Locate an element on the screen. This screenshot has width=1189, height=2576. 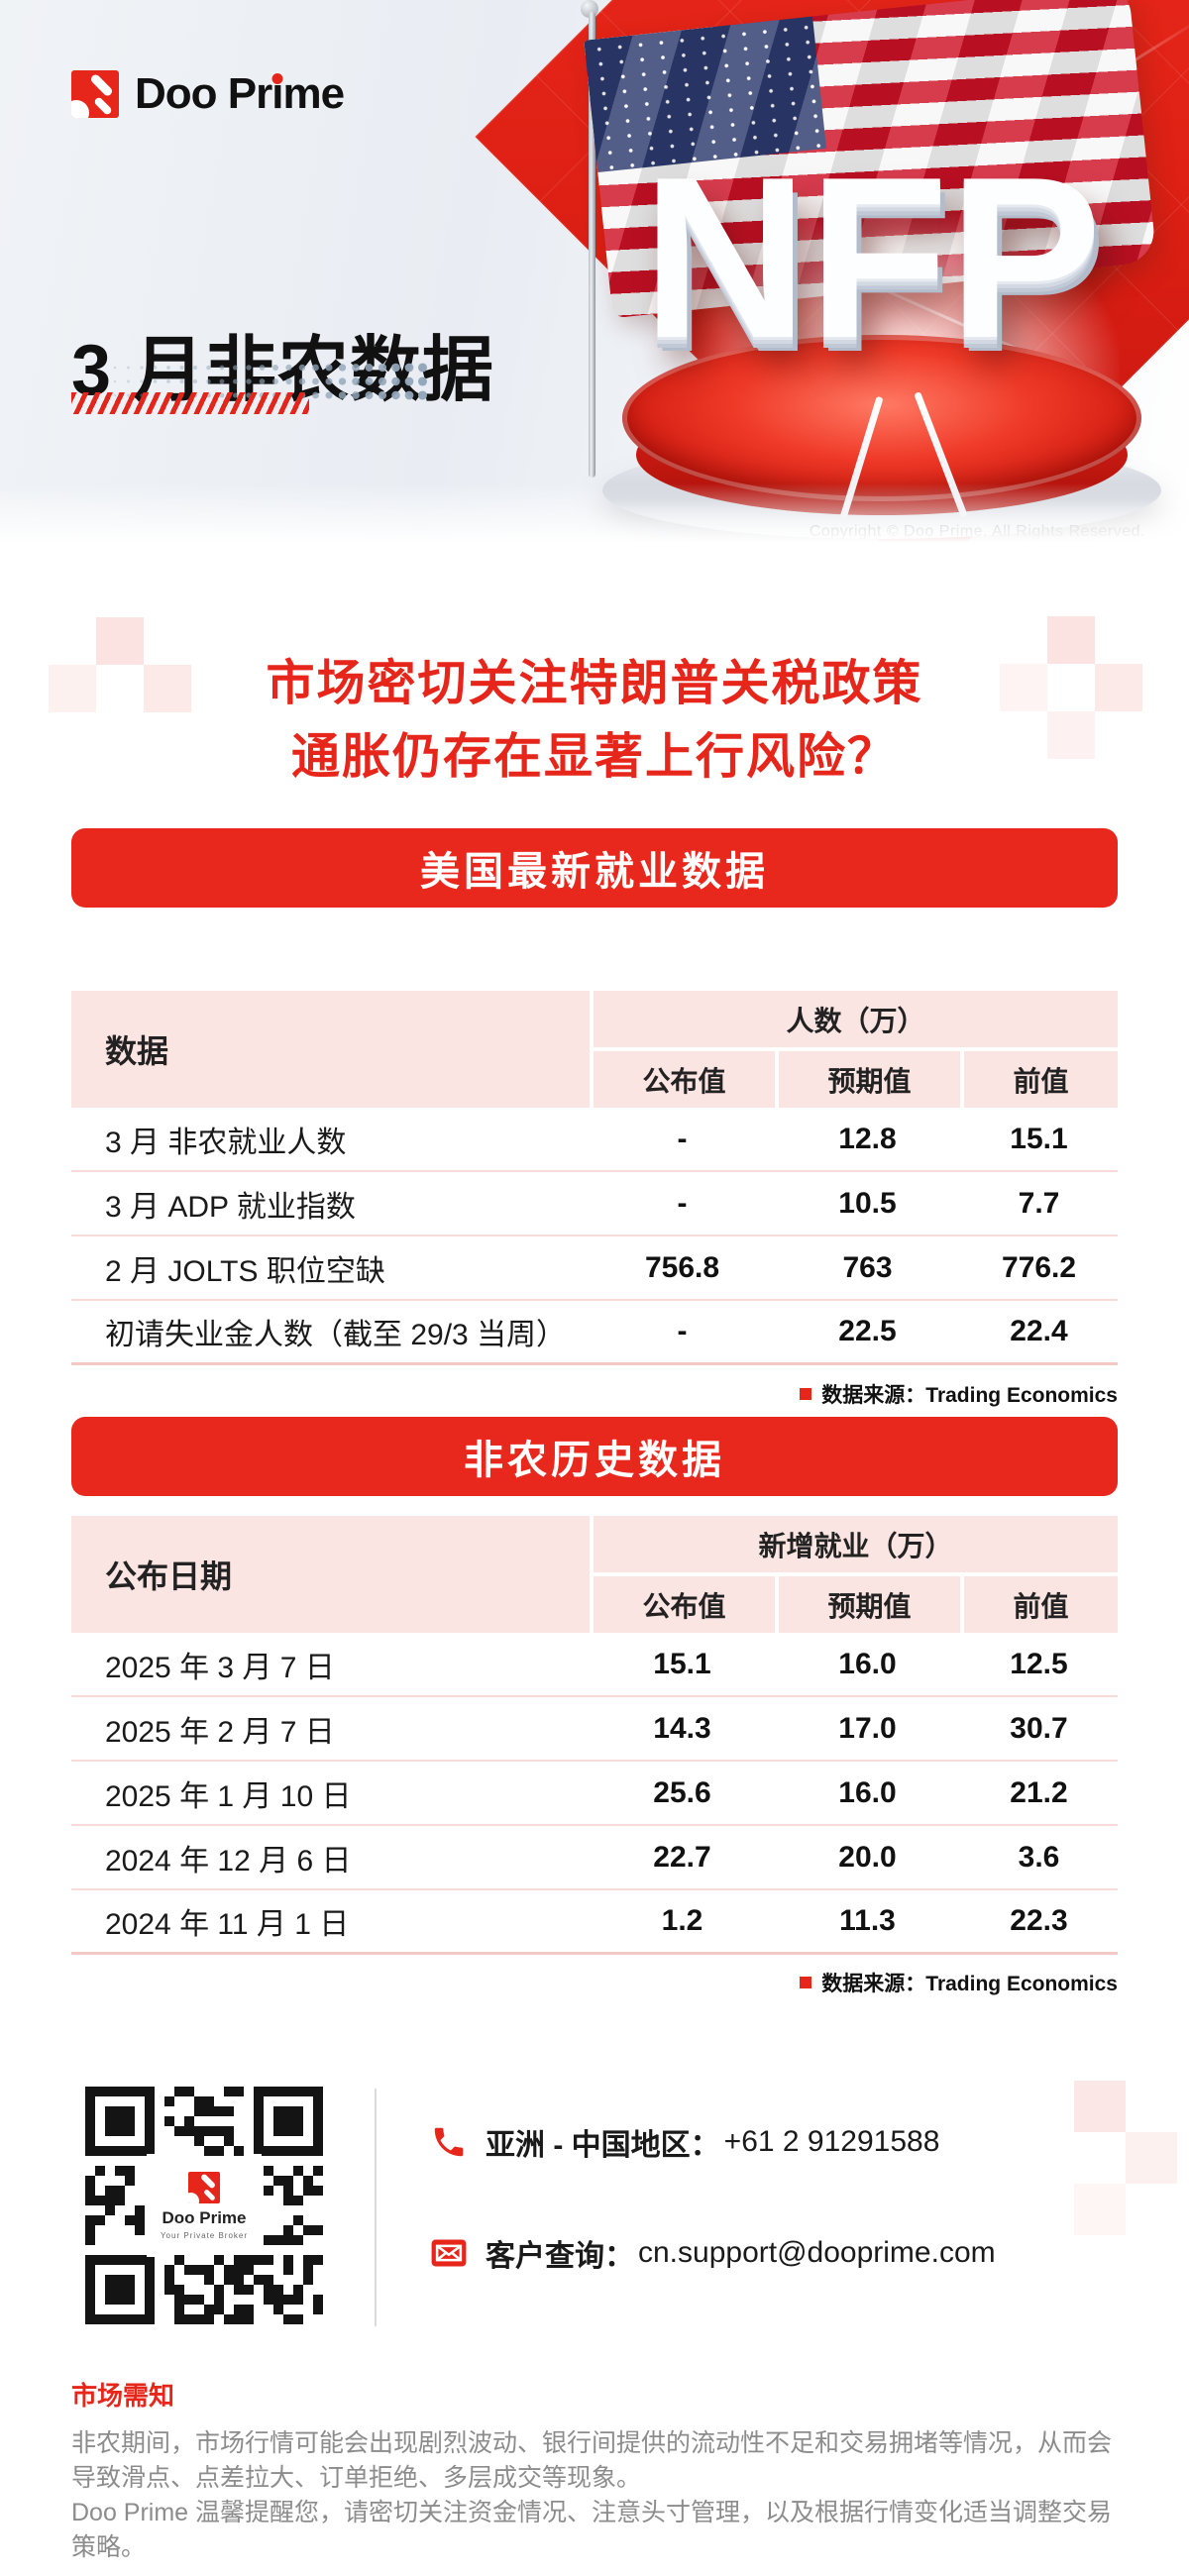
table-row: 2025 年 1 月 10 日 25.6 16.0 21.2 is located at coordinates (594, 1794).